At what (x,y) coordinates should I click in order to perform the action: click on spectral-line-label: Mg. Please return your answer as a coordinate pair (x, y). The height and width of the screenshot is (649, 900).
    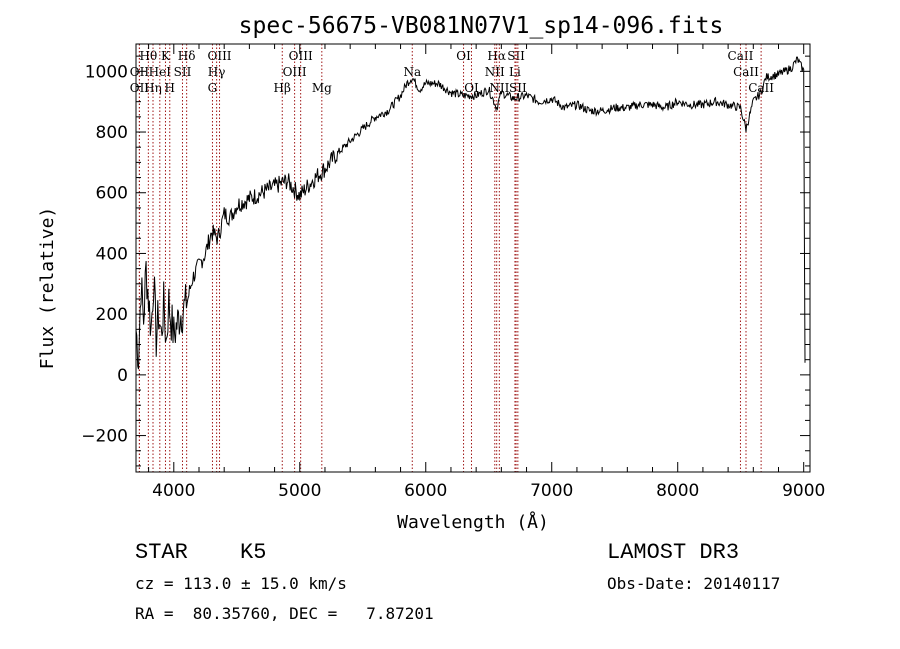
    Looking at the image, I should click on (322, 88).